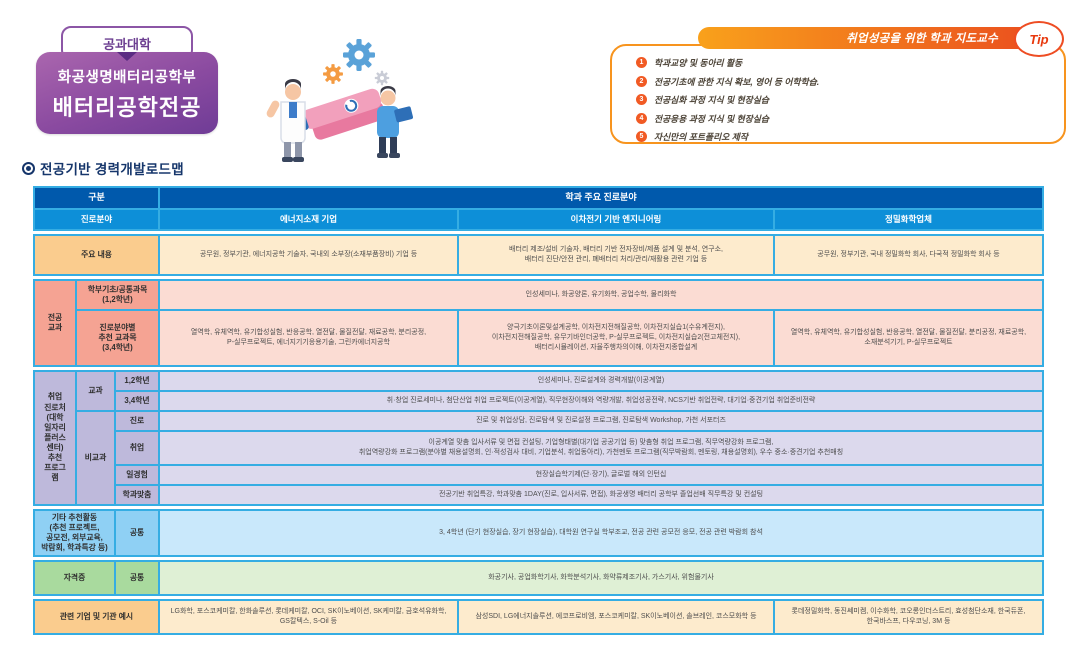 This screenshot has height=648, width=1080. I want to click on row-label-career: 진로, so click(137, 421).